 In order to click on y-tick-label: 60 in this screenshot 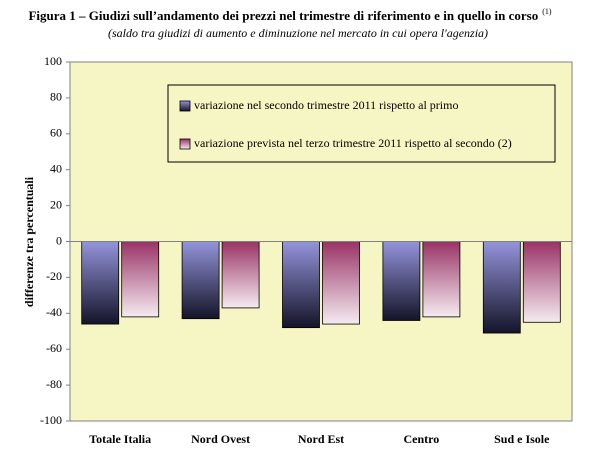, I will do `click(56, 133)`.